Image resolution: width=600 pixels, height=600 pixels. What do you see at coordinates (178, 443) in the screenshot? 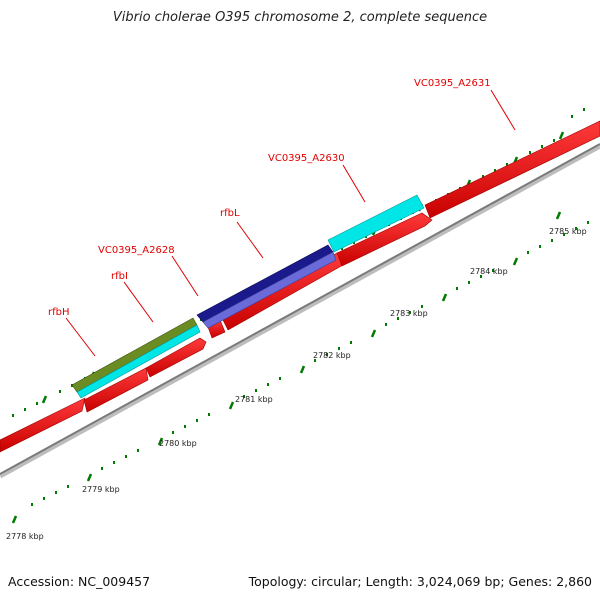
I see `kbp-label: 2780 kbp` at bounding box center [178, 443].